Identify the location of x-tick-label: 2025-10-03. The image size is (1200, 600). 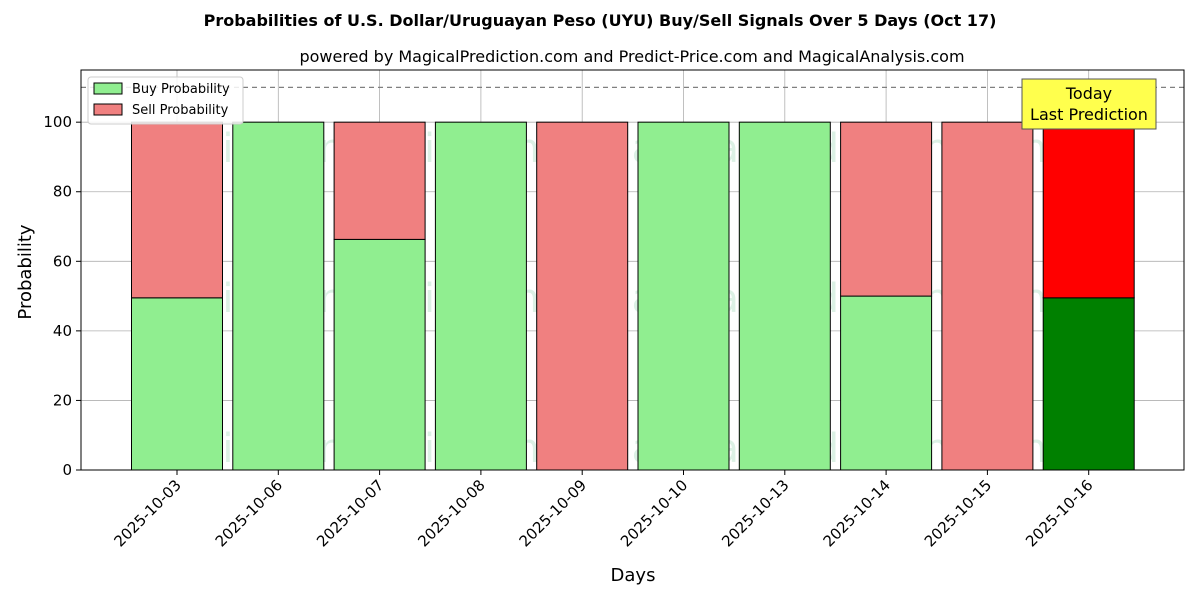
(147, 513).